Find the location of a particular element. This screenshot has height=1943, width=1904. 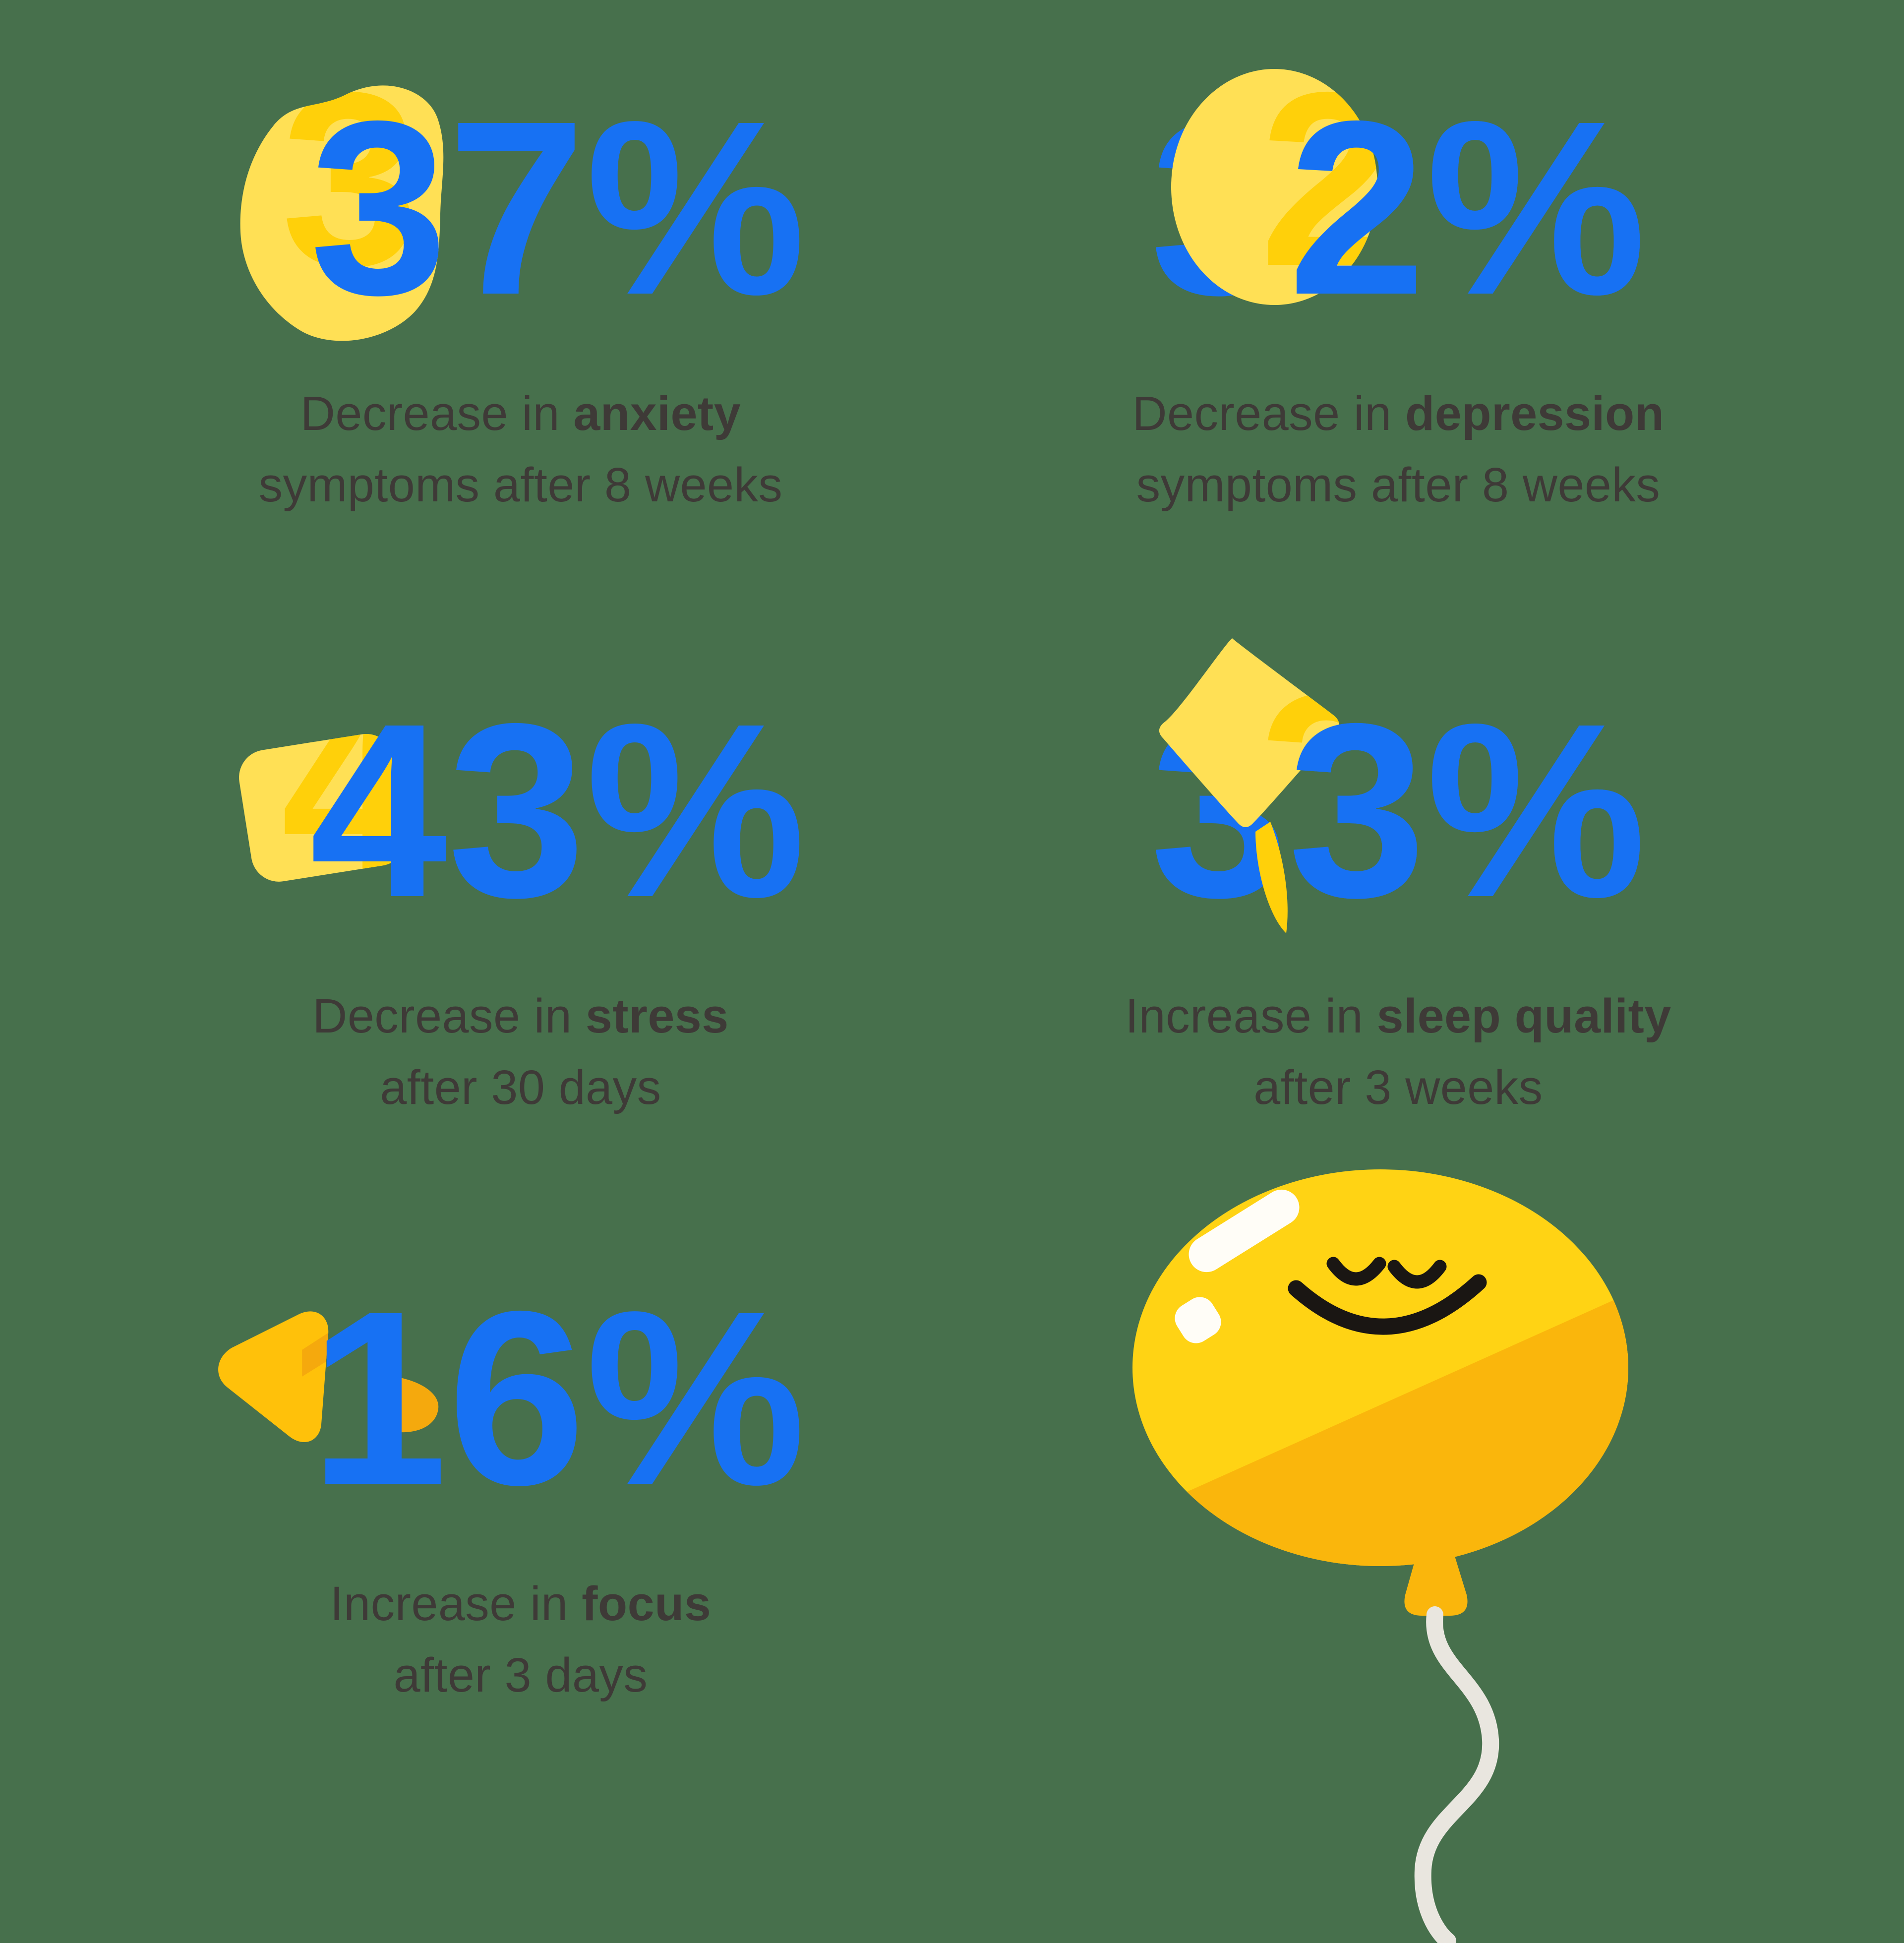

stat-value: 16% is located at coordinates (558, 1398).